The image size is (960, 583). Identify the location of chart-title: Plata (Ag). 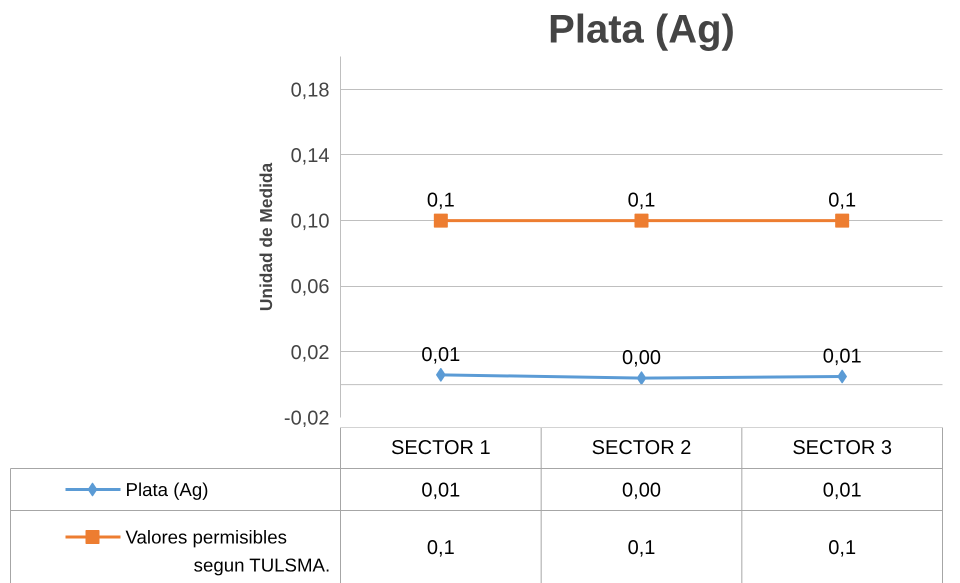
(641, 30).